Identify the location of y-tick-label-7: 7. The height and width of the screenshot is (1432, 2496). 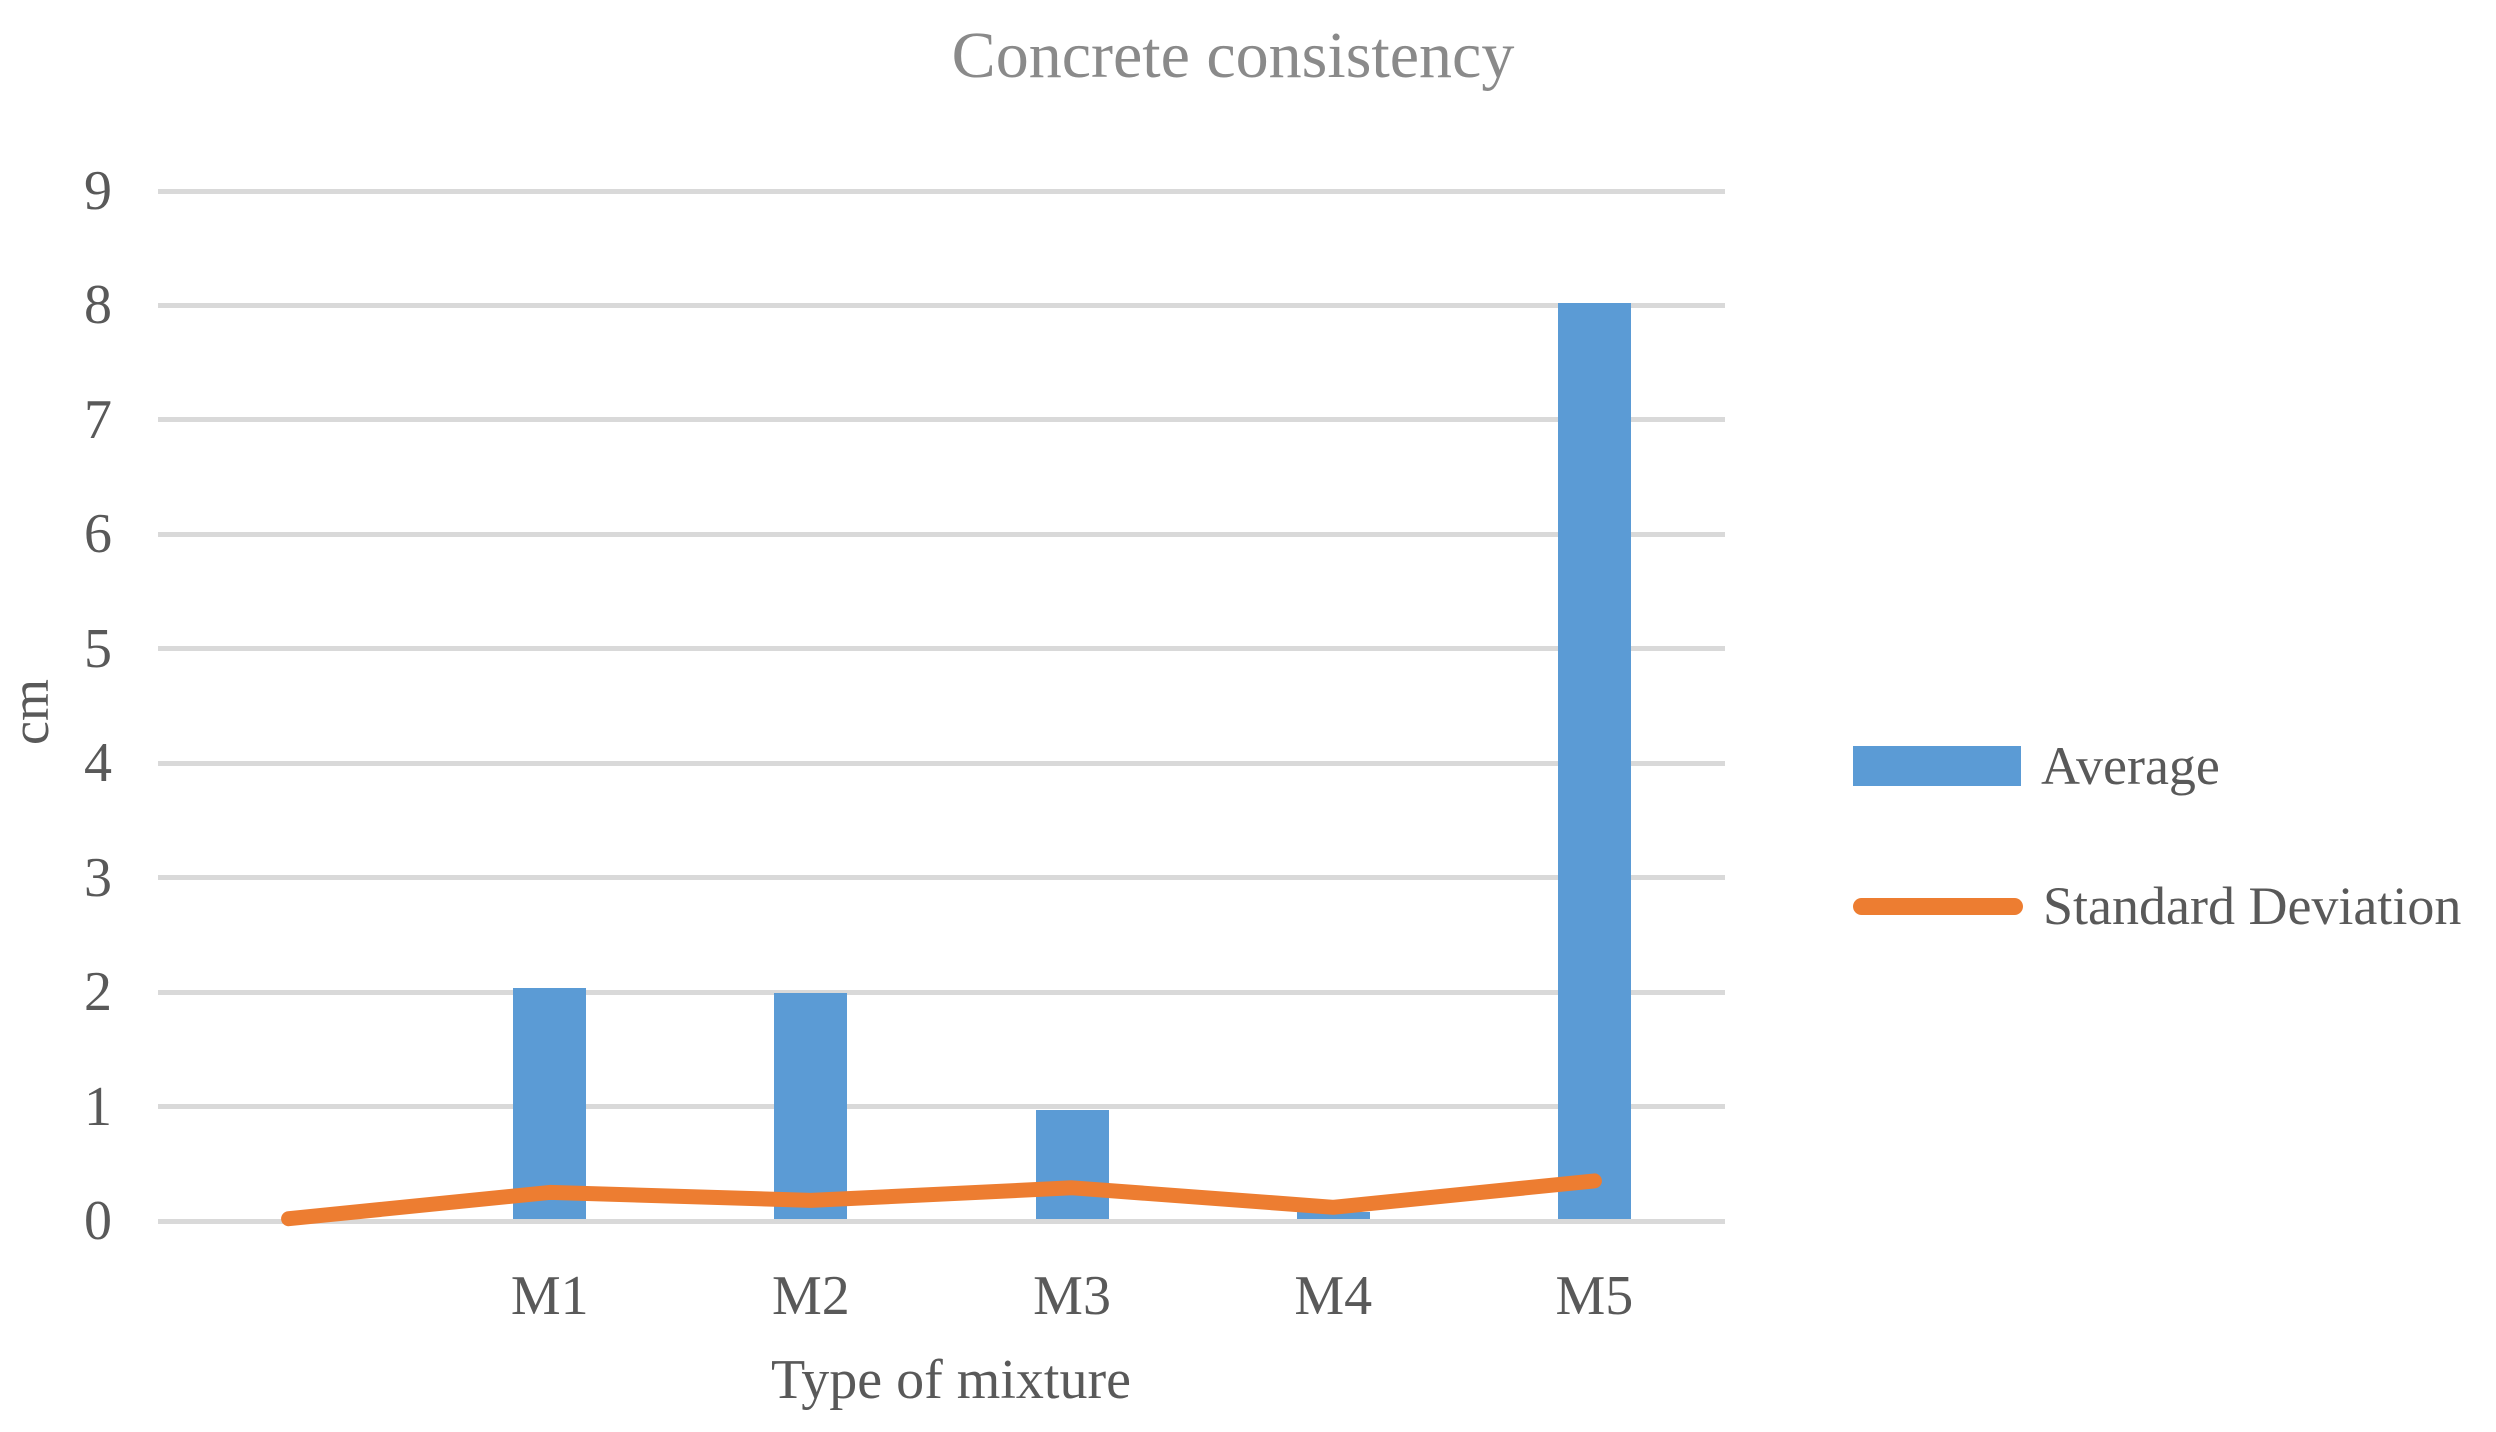
(98, 419).